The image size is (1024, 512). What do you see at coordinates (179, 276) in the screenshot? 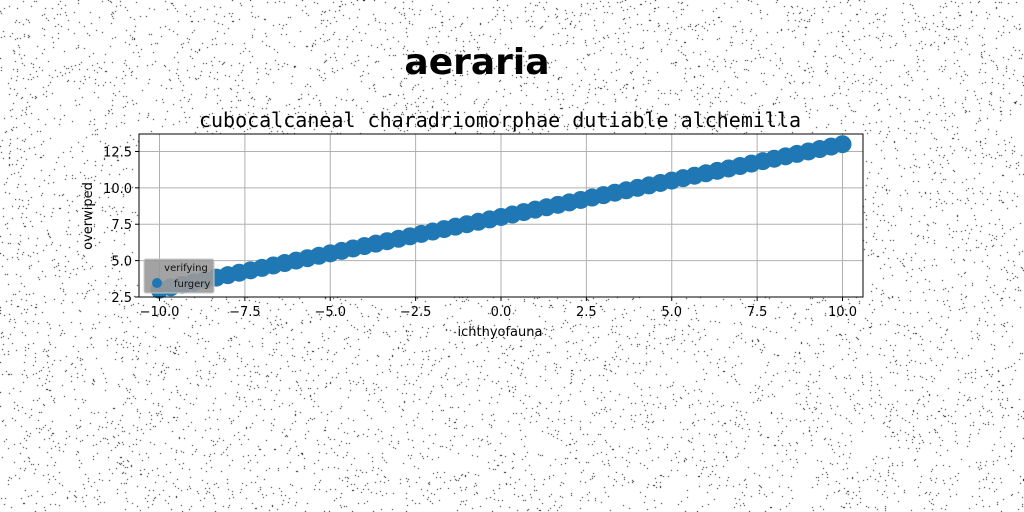
I see `legend: verifying furgery` at bounding box center [179, 276].